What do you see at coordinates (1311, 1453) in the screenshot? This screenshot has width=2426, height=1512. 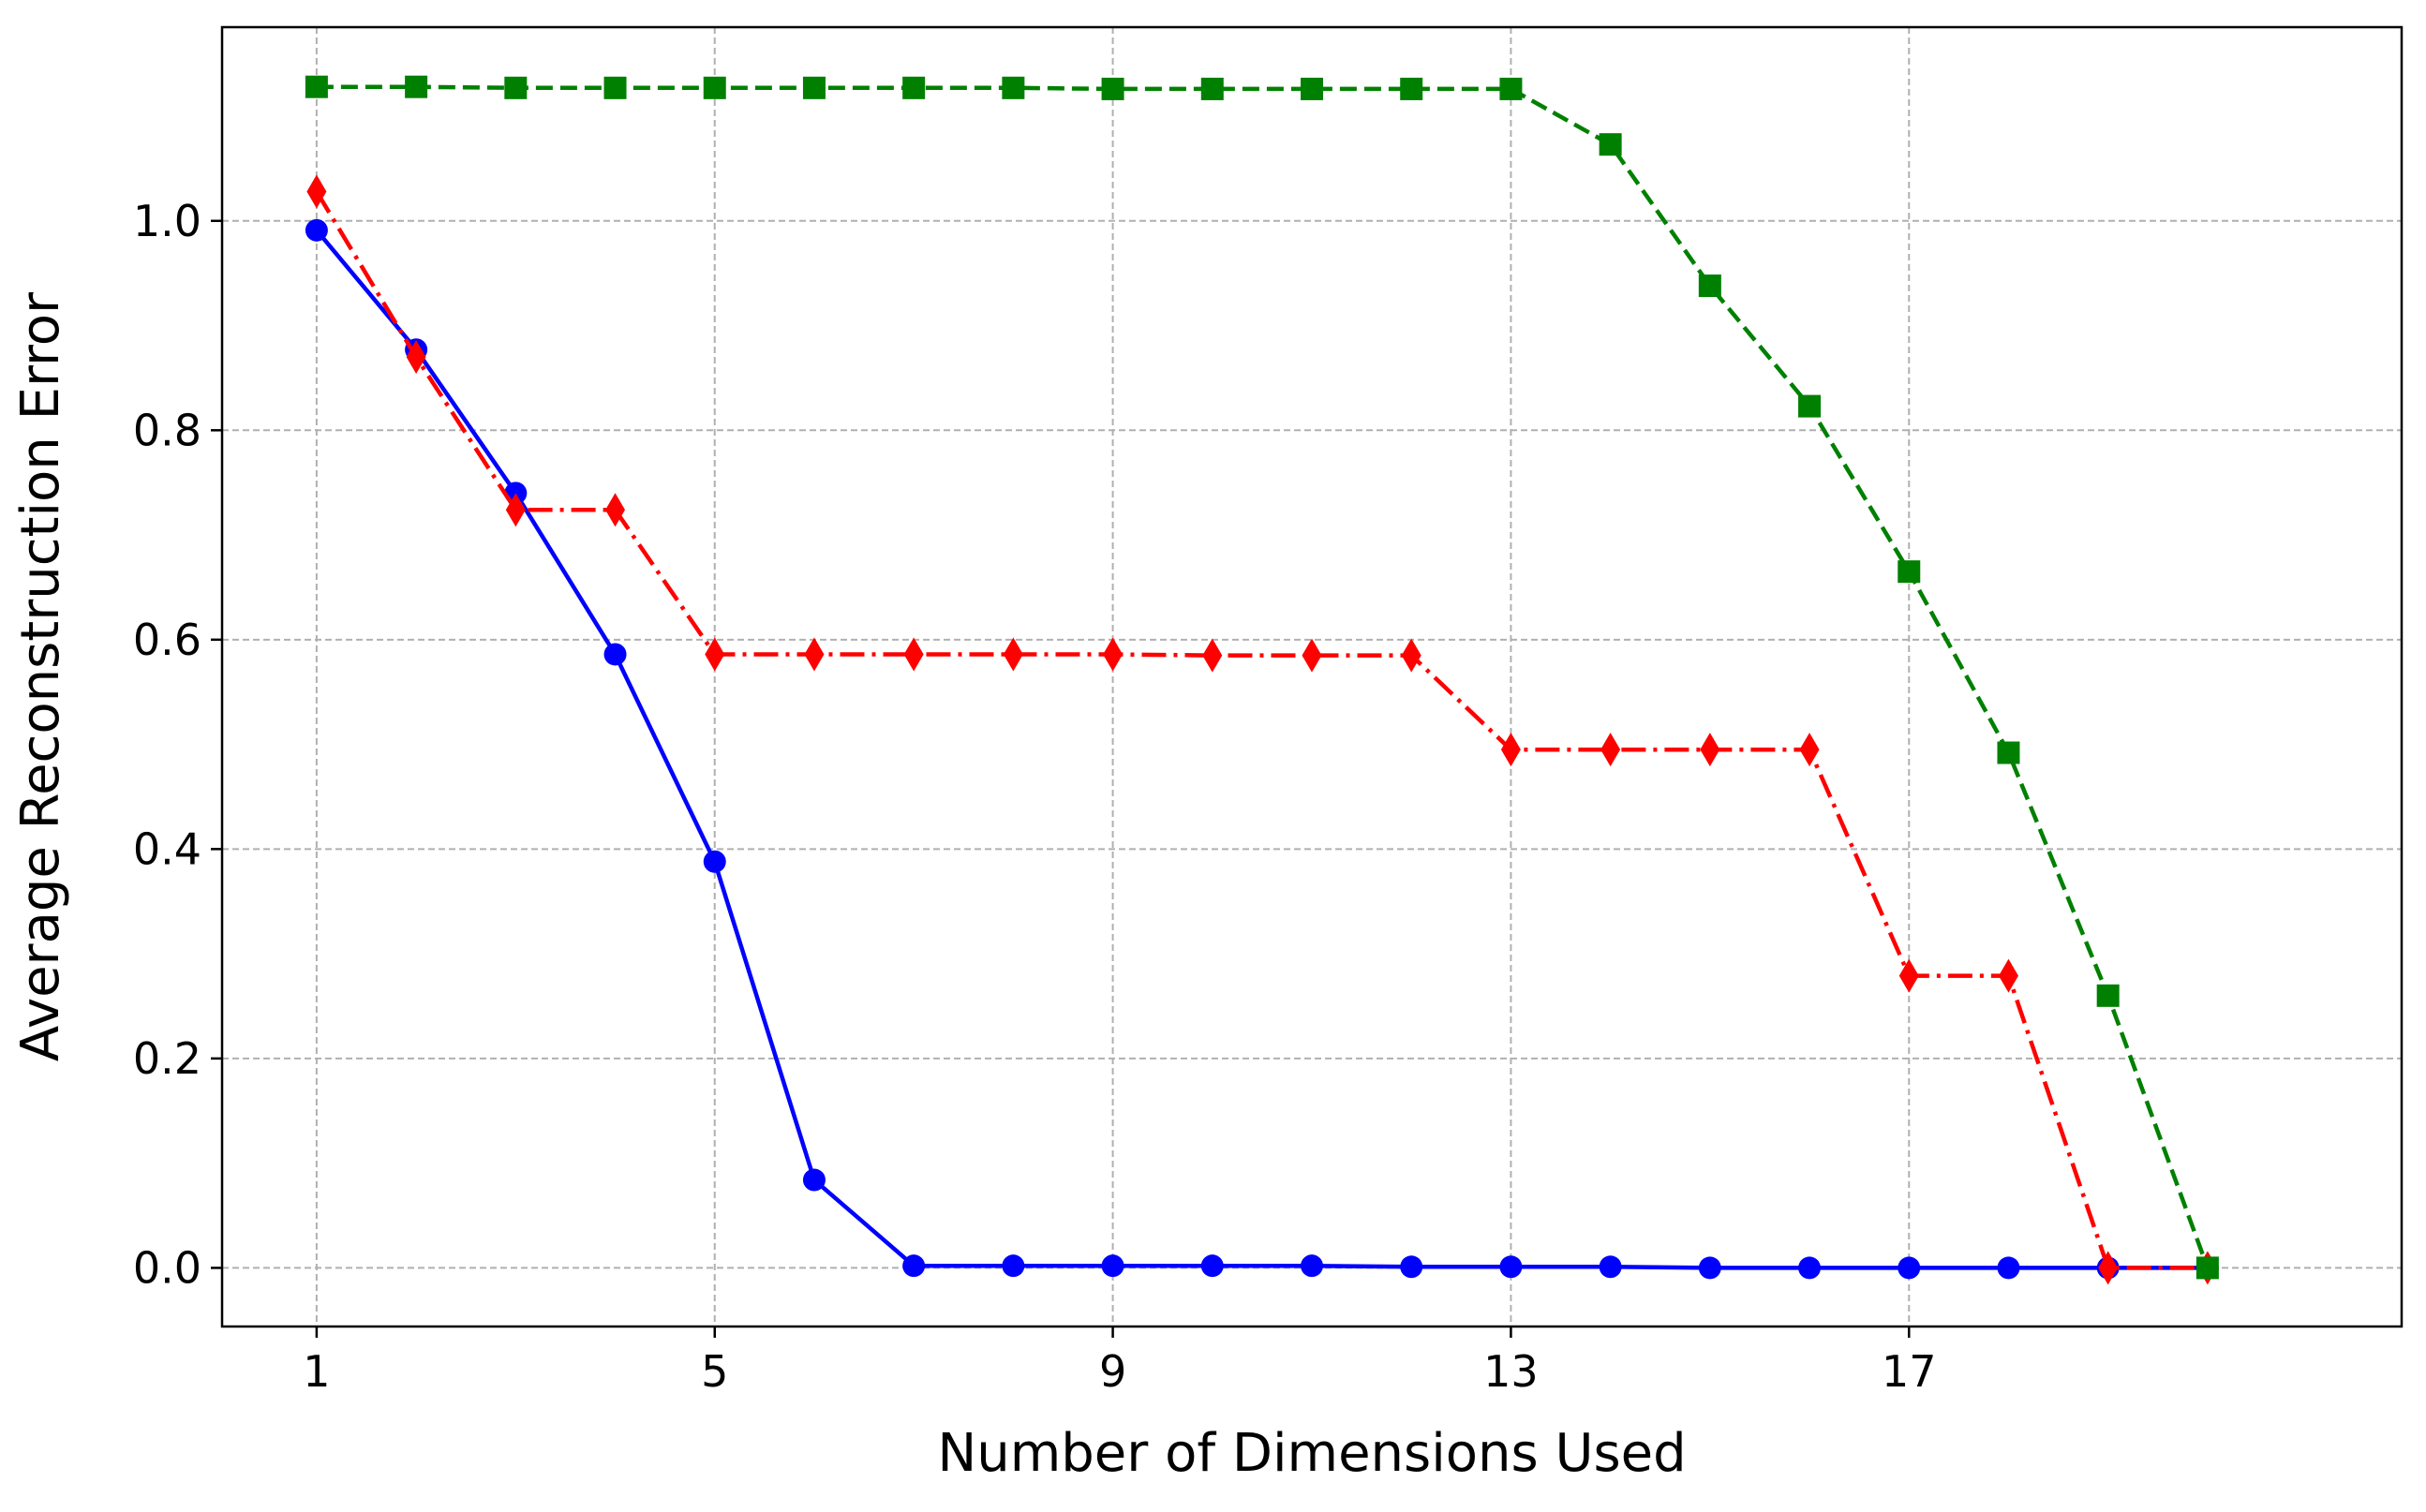 I see `x-axis-label: Number of Dimensions Used` at bounding box center [1311, 1453].